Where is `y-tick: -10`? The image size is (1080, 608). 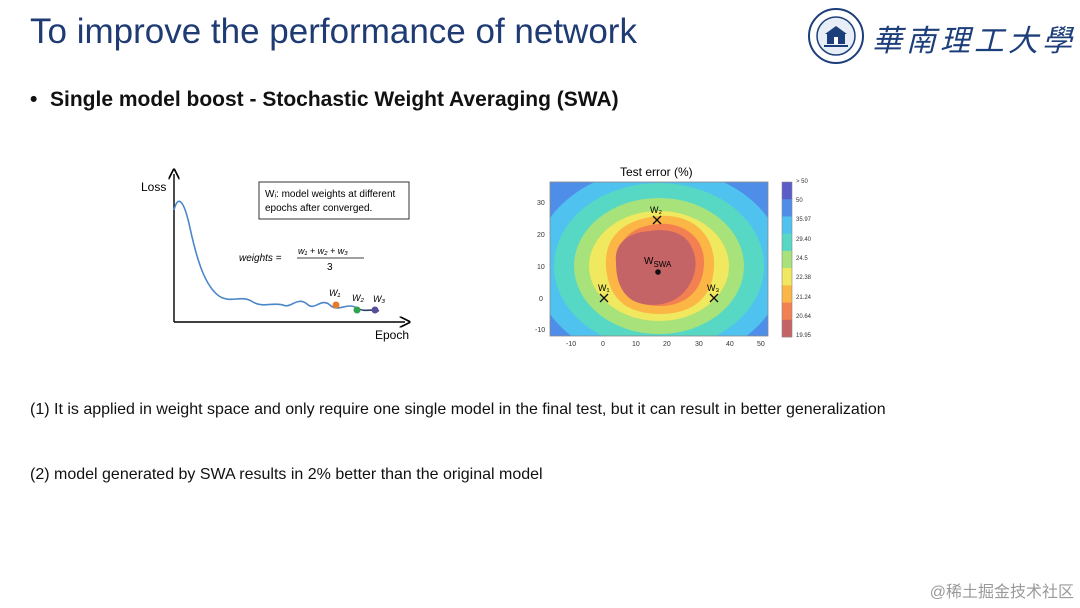 y-tick: -10 is located at coordinates (540, 330).